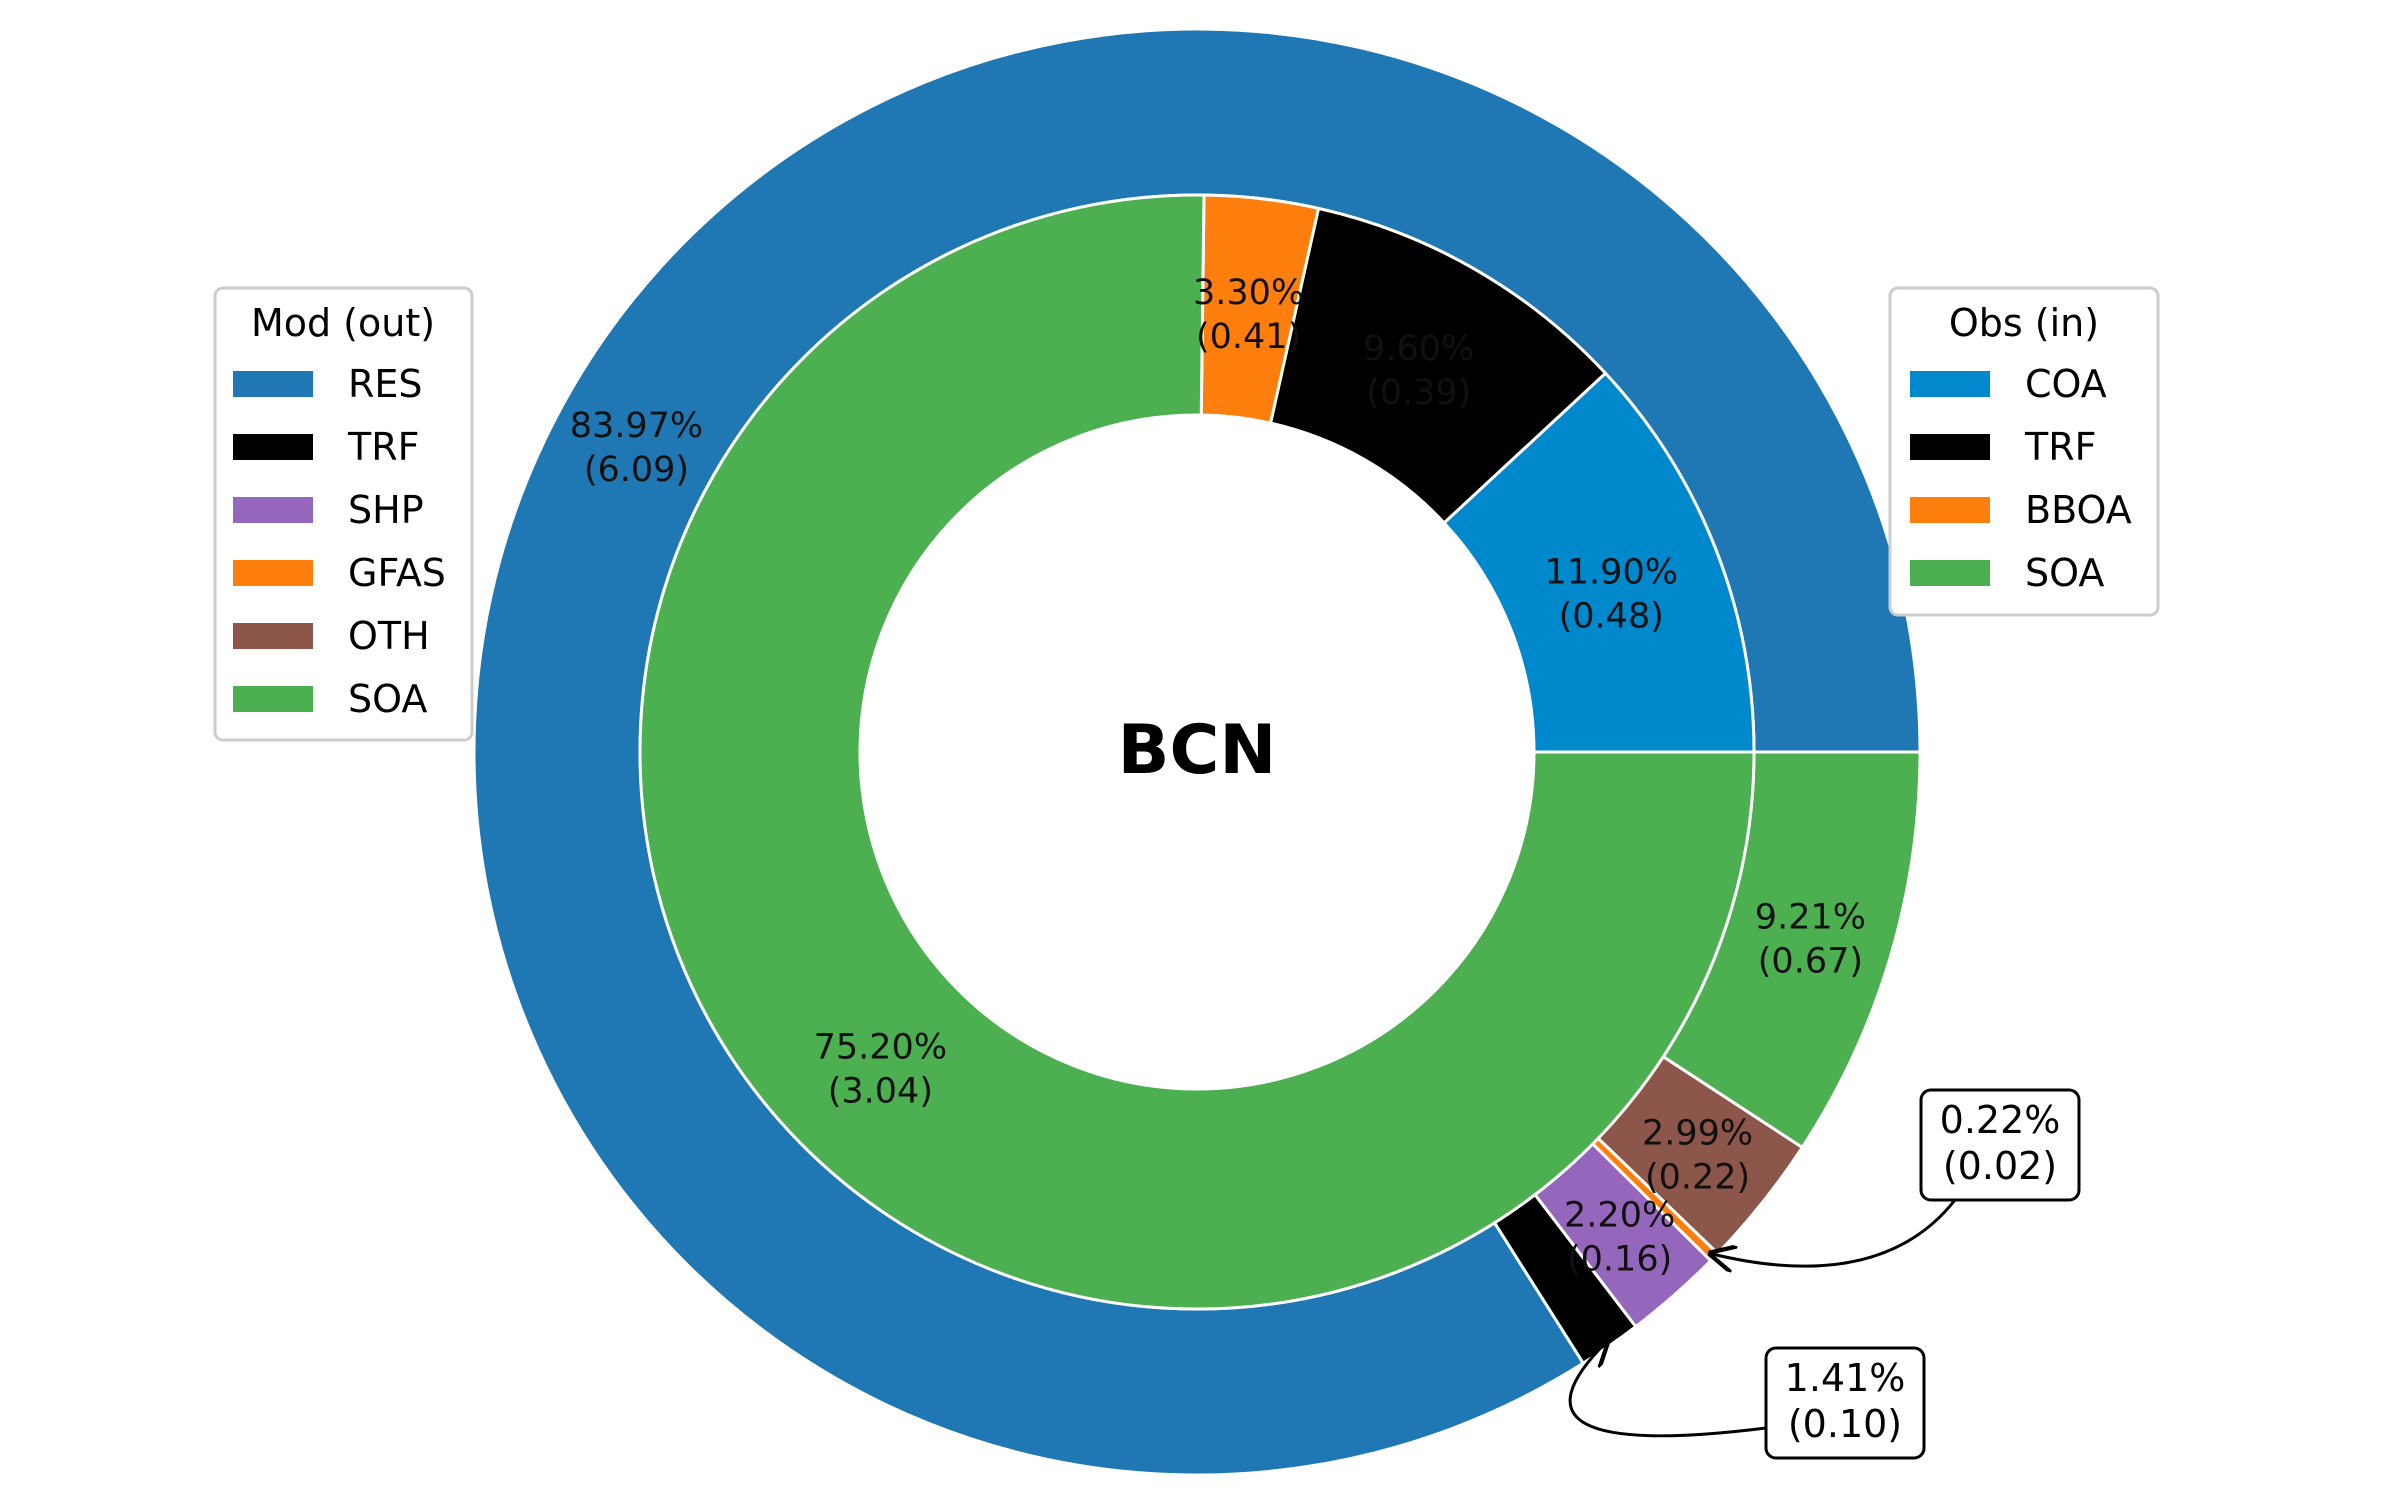 The image size is (2385, 1501). What do you see at coordinates (636, 448) in the screenshot?
I see `mod-label-res: 83.97% (6.09)` at bounding box center [636, 448].